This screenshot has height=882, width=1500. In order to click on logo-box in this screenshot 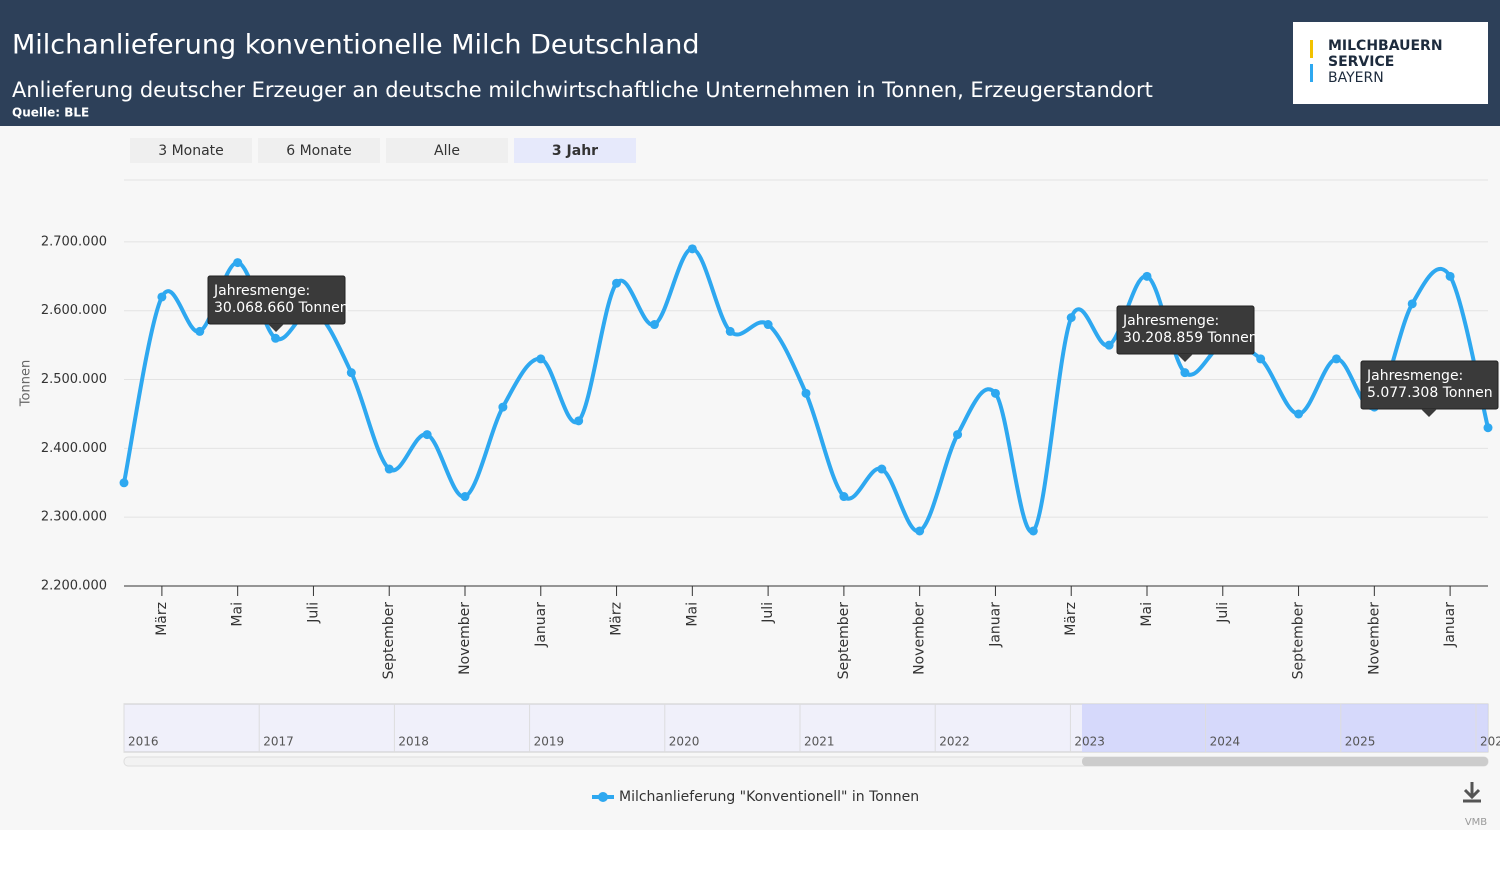, I will do `click(1390, 63)`.